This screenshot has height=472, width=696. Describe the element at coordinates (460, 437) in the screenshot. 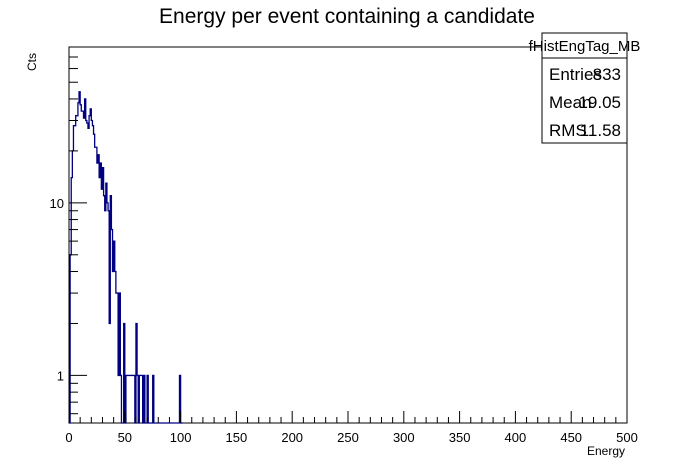

I see `x-tick-label: 350` at that location.